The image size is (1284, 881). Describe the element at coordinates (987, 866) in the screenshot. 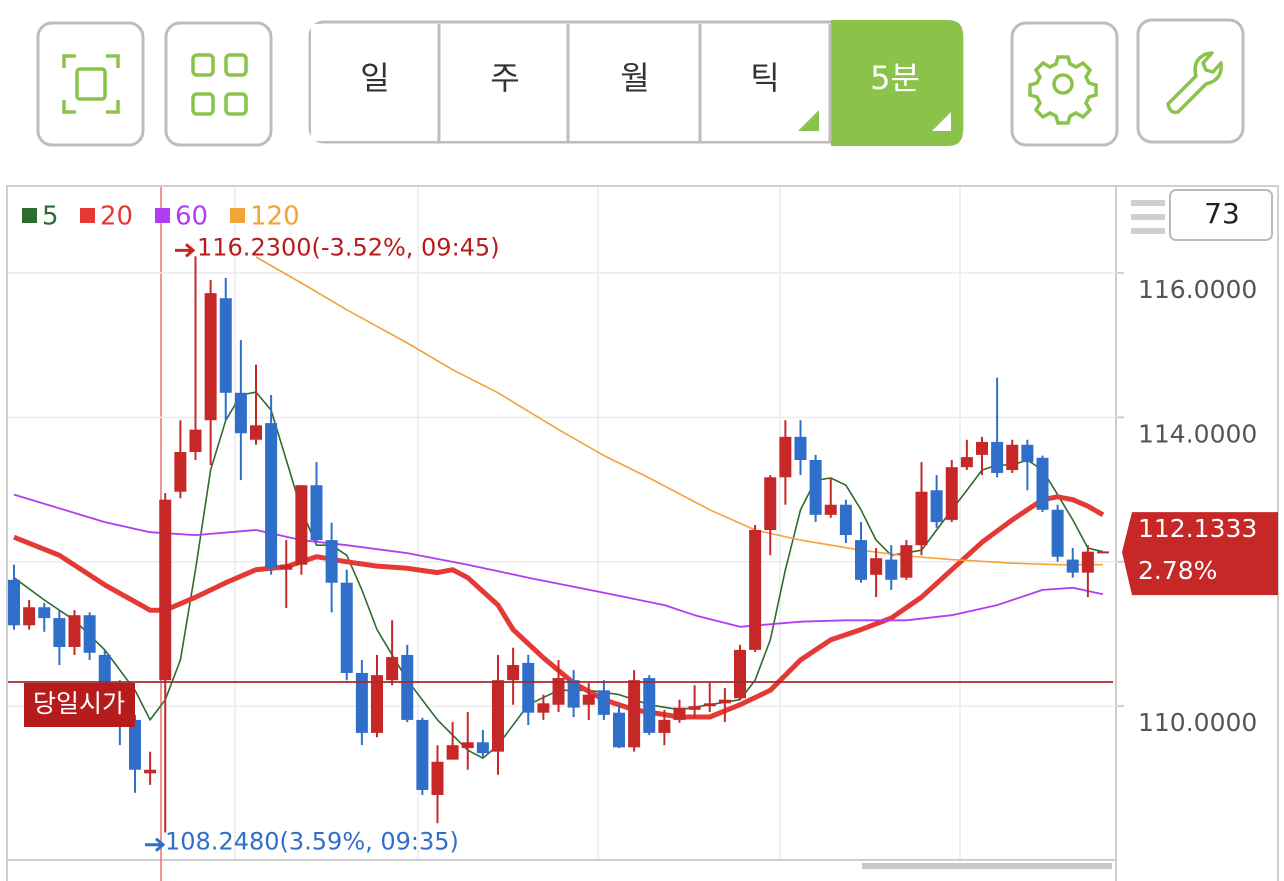

I see `scrollbar` at that location.